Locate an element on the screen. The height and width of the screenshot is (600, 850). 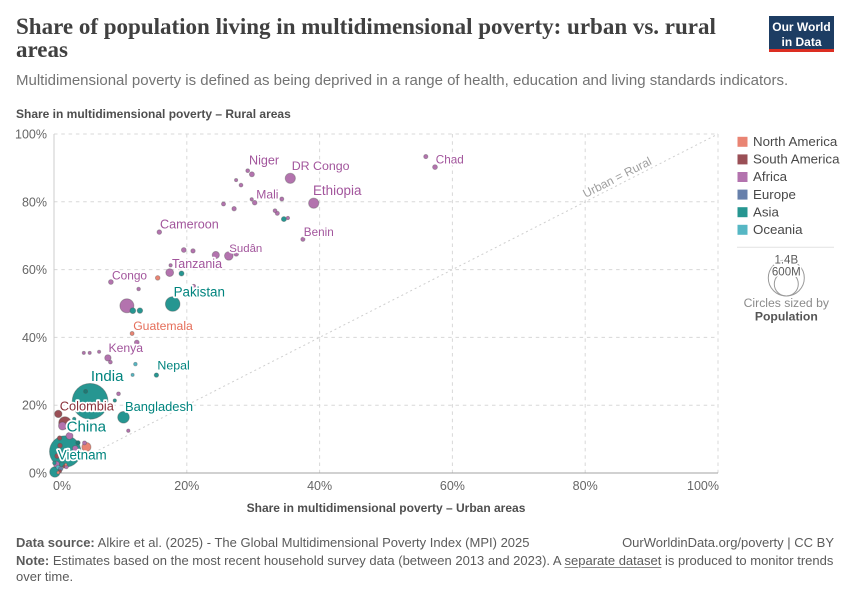
svg-text: India is located at coordinates (107, 376).